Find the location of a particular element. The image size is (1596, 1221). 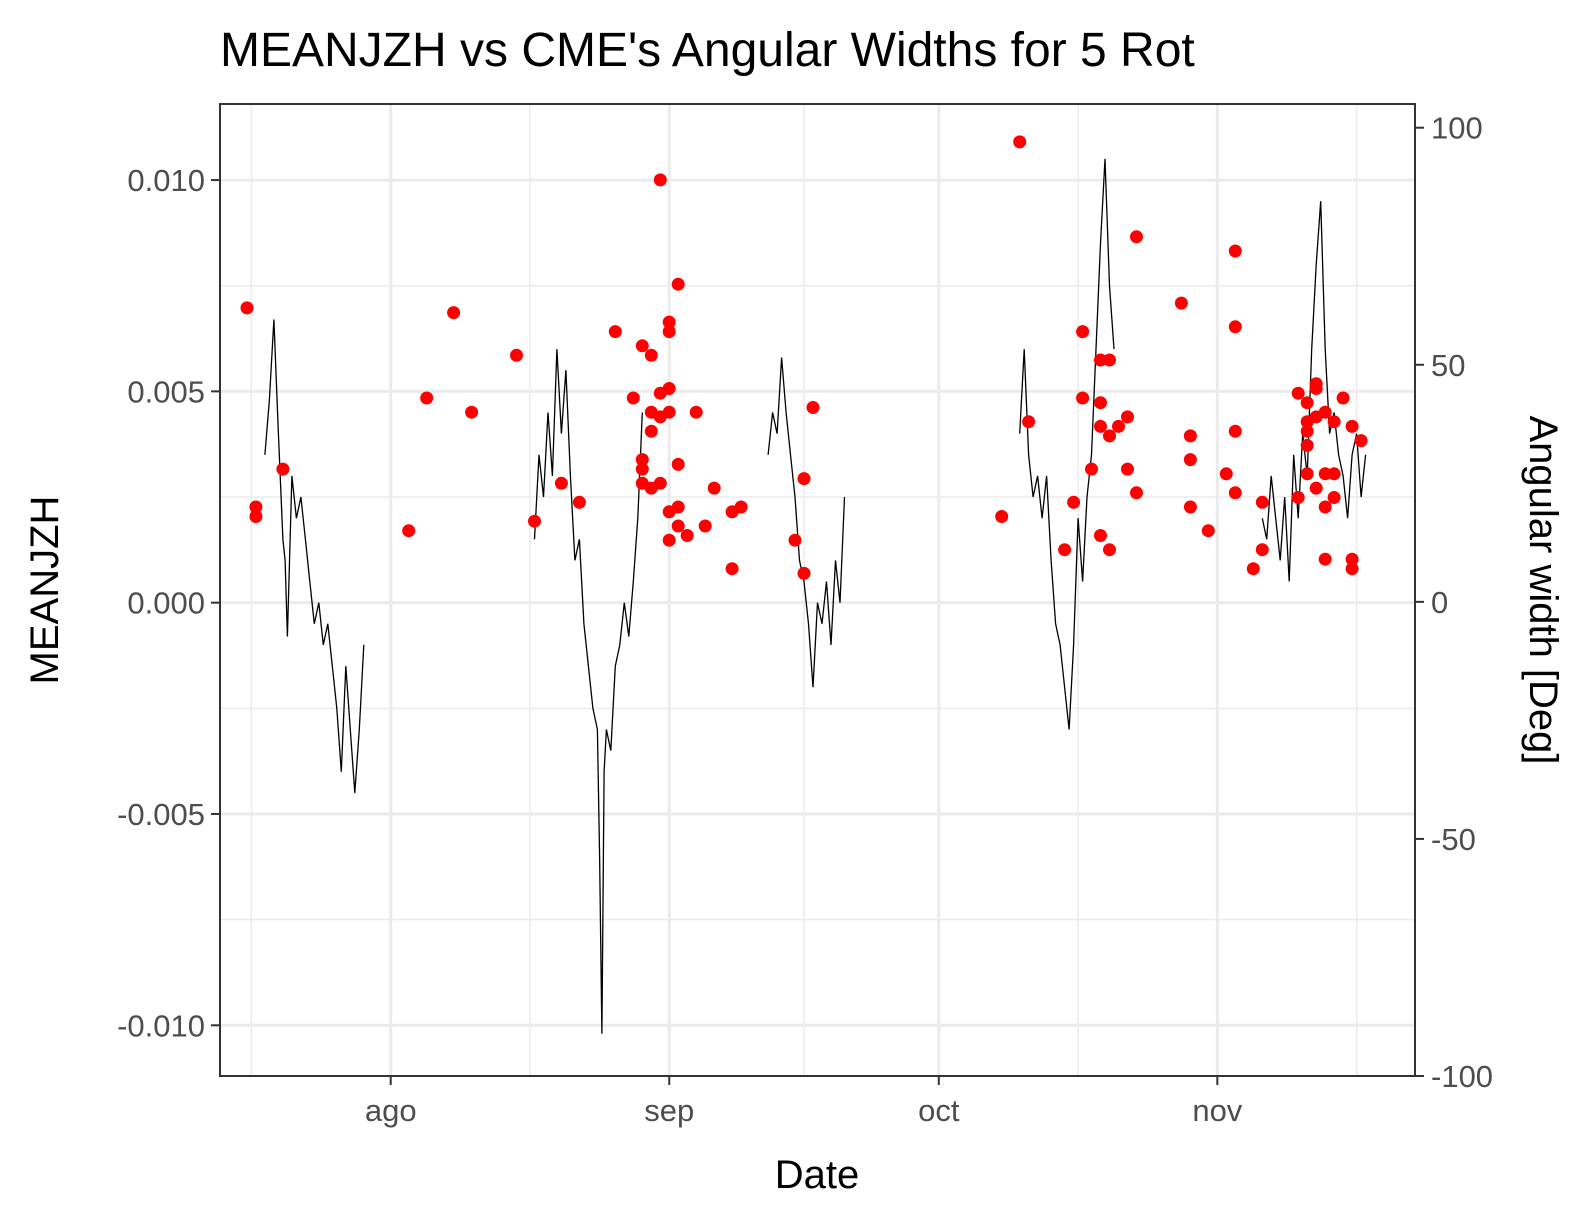

x-tick-label: ago is located at coordinates (391, 1110).